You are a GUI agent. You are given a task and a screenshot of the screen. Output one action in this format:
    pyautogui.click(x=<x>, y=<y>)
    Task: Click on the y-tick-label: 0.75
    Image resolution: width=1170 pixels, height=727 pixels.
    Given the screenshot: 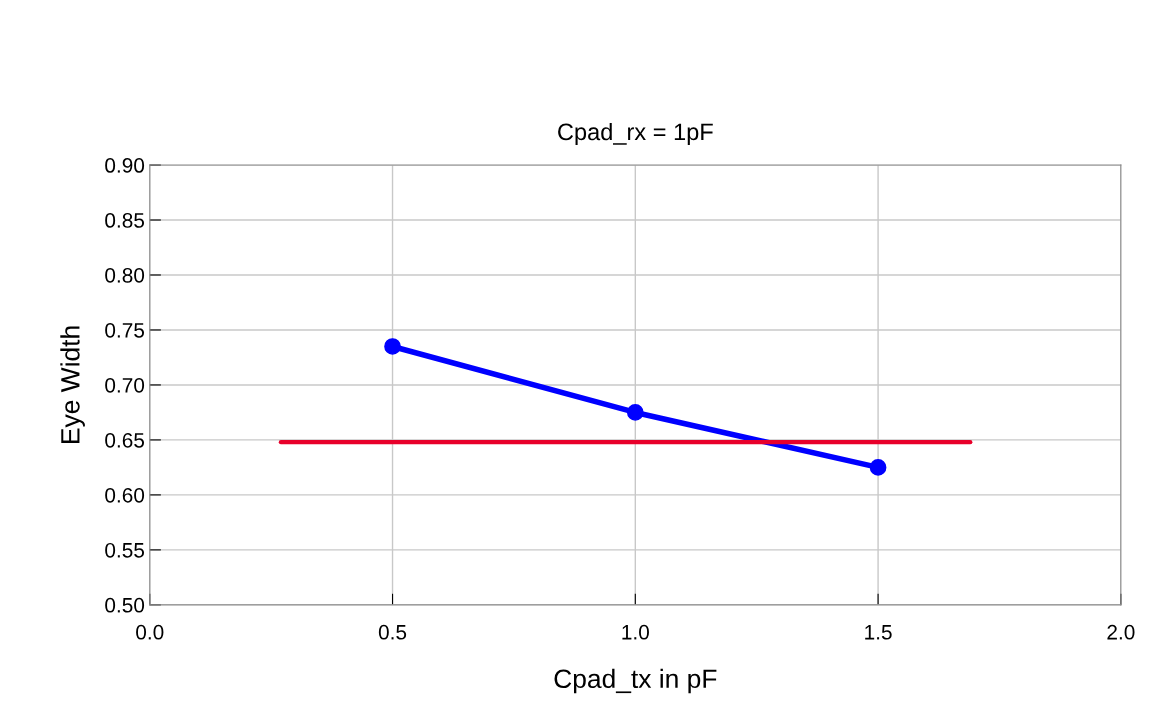 What is the action you would take?
    pyautogui.click(x=125, y=330)
    